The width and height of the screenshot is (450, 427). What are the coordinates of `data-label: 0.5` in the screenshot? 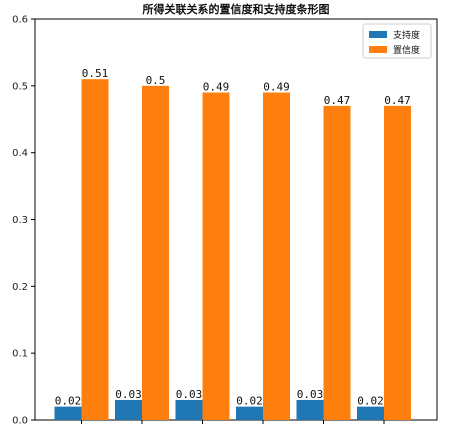 It's located at (156, 80).